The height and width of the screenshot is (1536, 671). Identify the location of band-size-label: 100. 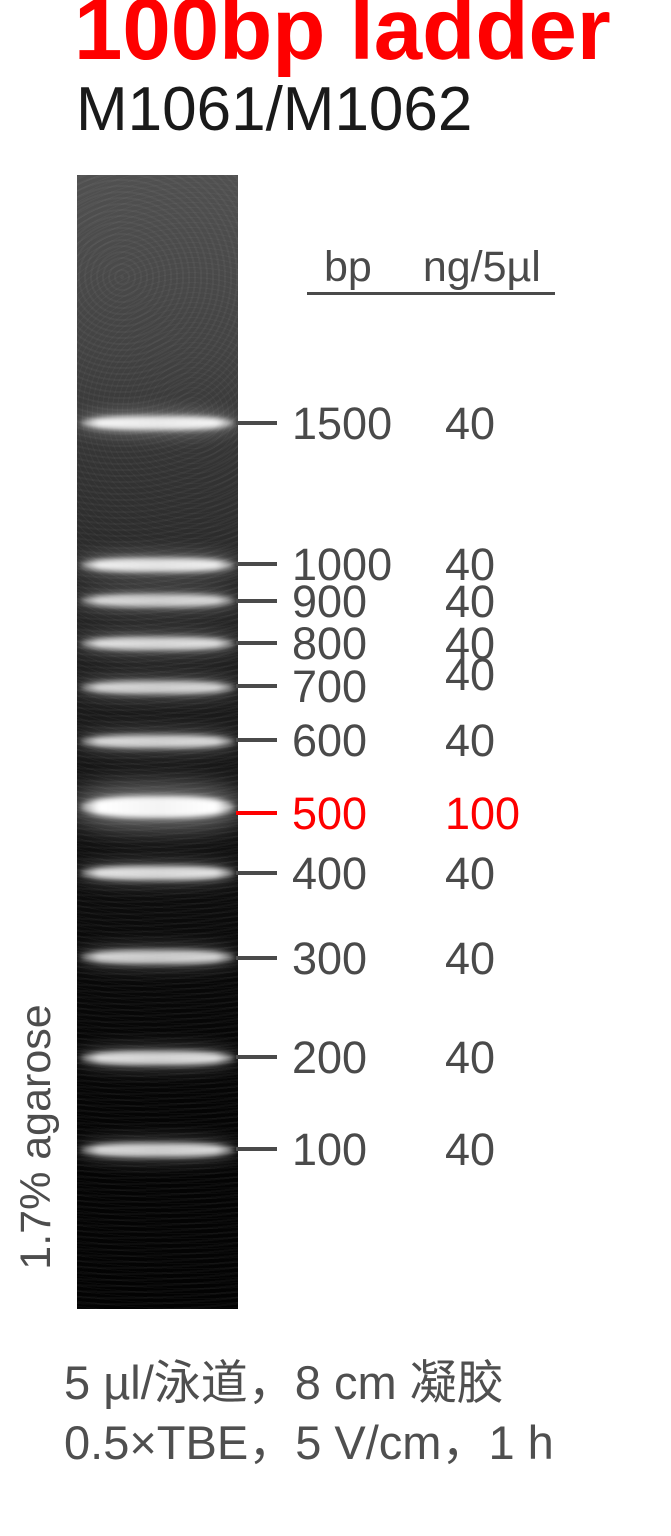
(330, 1149).